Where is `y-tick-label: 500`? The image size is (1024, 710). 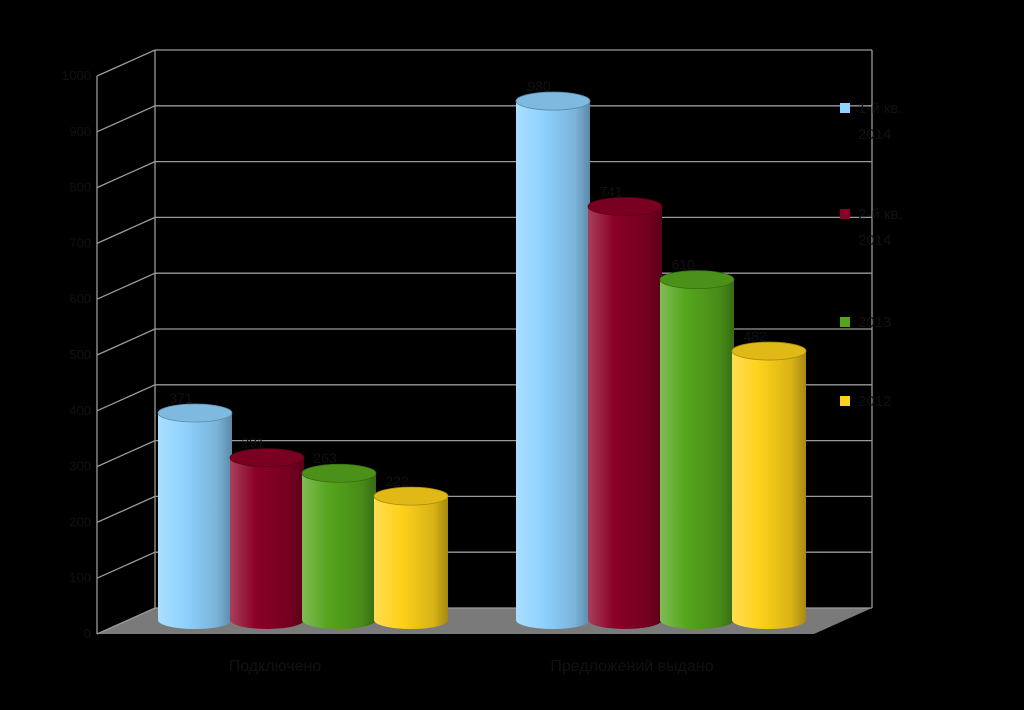 y-tick-label: 500 is located at coordinates (80, 354).